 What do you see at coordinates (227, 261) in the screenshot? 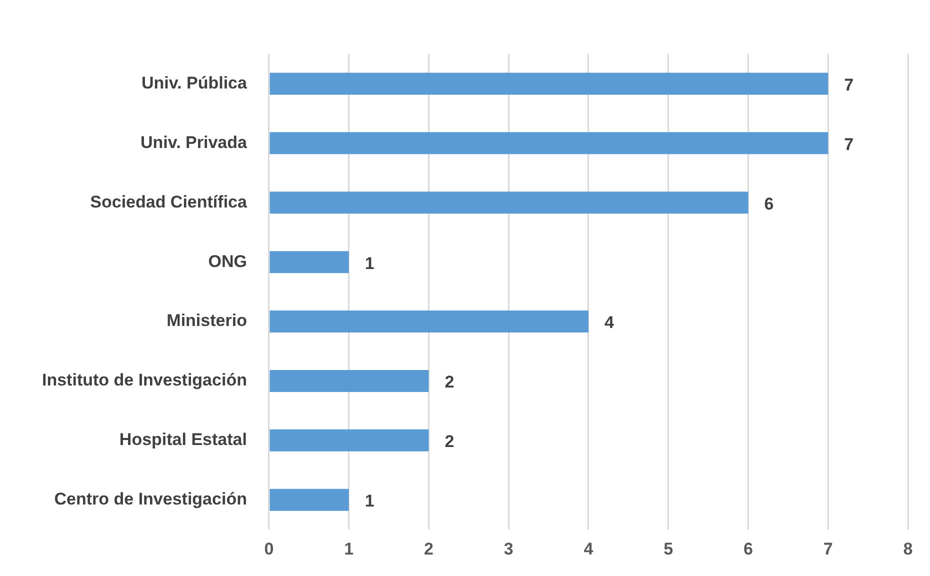
I see `y-tick-label: ONG` at bounding box center [227, 261].